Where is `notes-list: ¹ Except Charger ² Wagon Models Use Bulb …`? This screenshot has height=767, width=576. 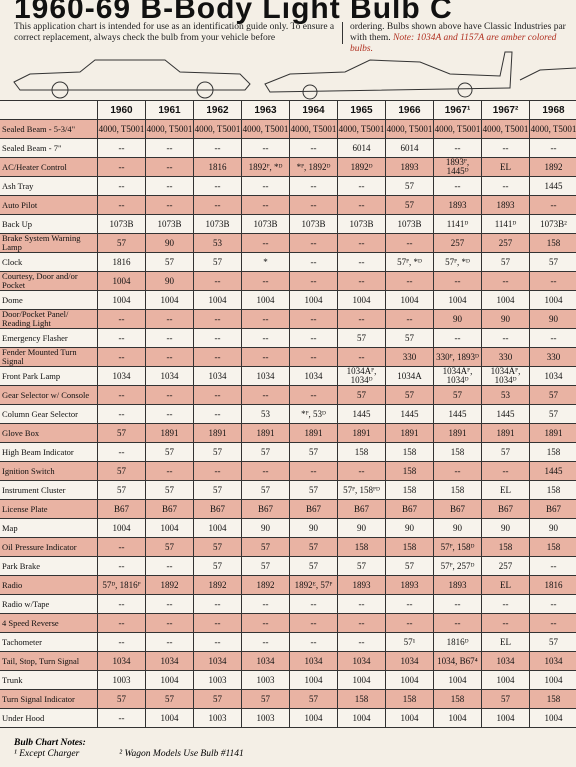
notes-list: ¹ Except Charger ² Wagon Models Use Bulb … is located at coordinates (149, 754).